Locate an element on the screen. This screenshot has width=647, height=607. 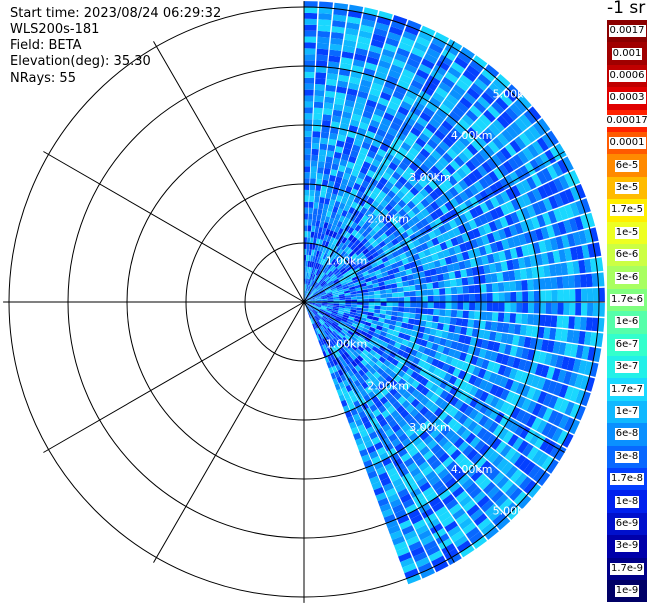
azimuth-line is located at coordinates (174, 377).